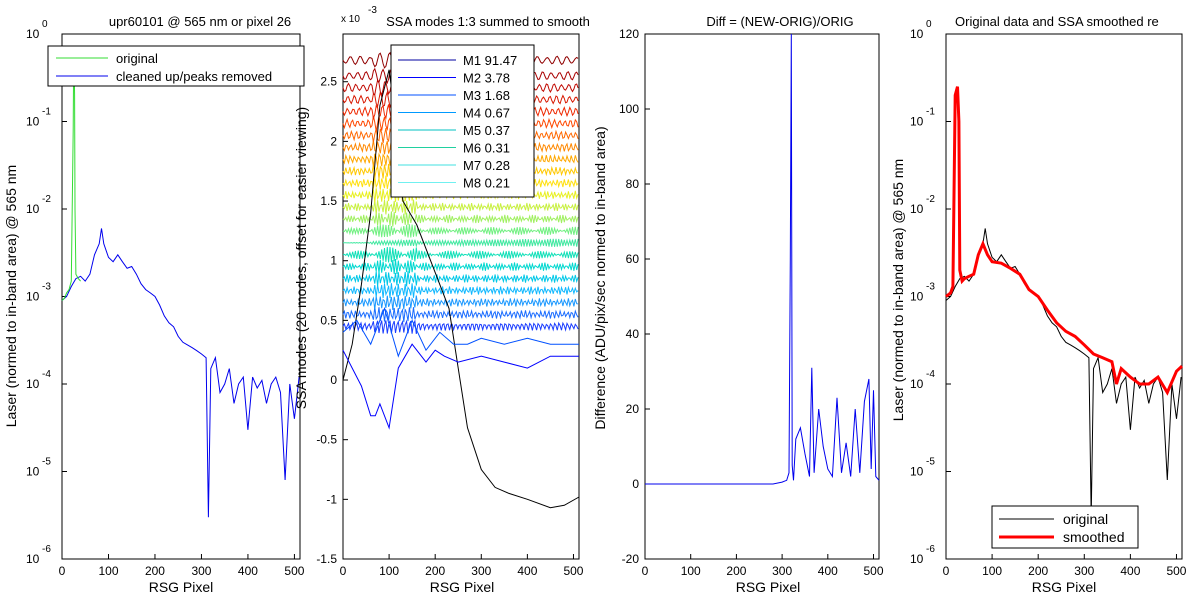 The image size is (1200, 600). Describe the element at coordinates (930, 199) in the screenshot. I see `y-tick-label-exp: -2` at that location.